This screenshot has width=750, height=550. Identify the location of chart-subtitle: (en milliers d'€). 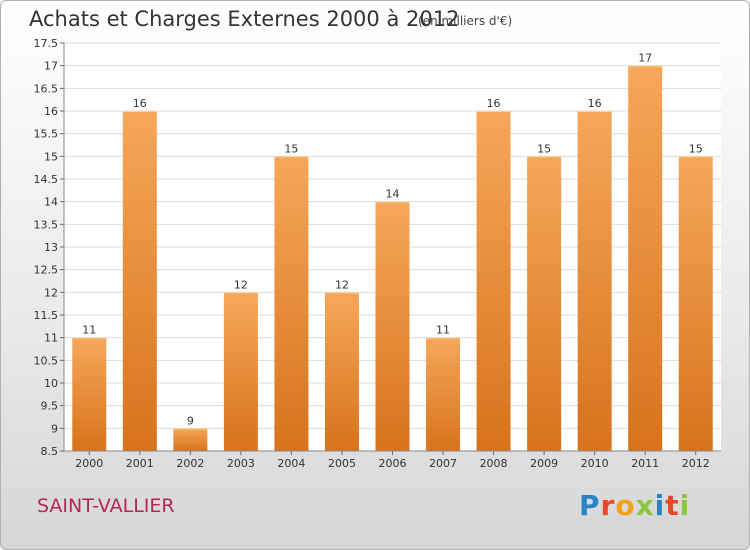
(465, 21).